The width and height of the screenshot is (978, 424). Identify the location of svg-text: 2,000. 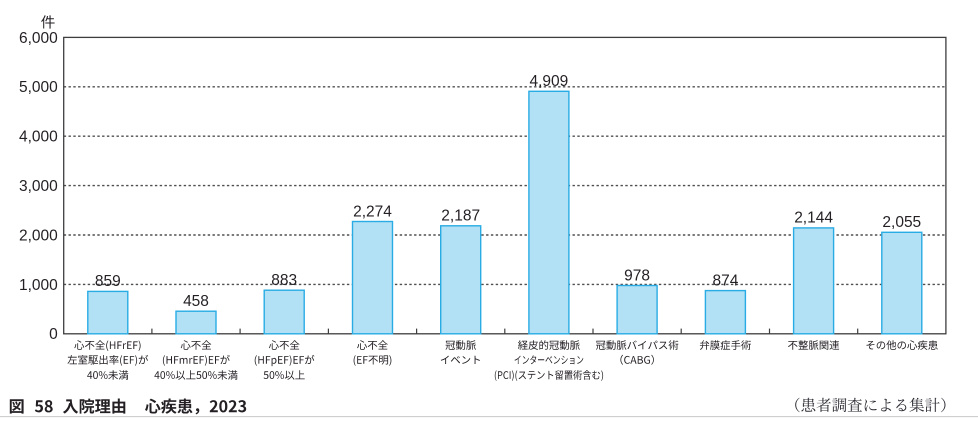
(38, 235).